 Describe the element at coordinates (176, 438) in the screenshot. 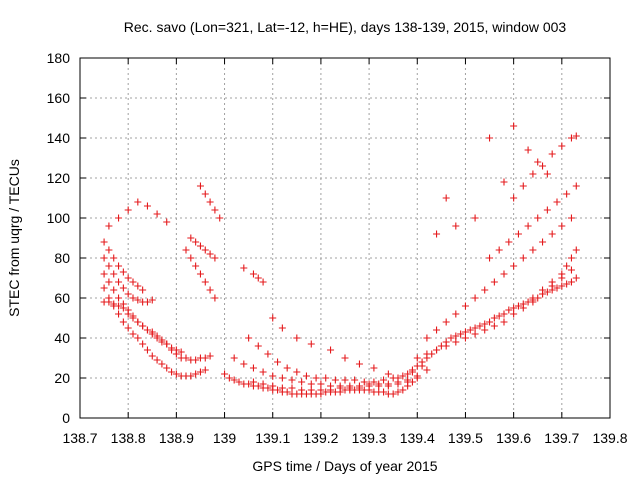

I see `x-tick-label: 138.9` at that location.